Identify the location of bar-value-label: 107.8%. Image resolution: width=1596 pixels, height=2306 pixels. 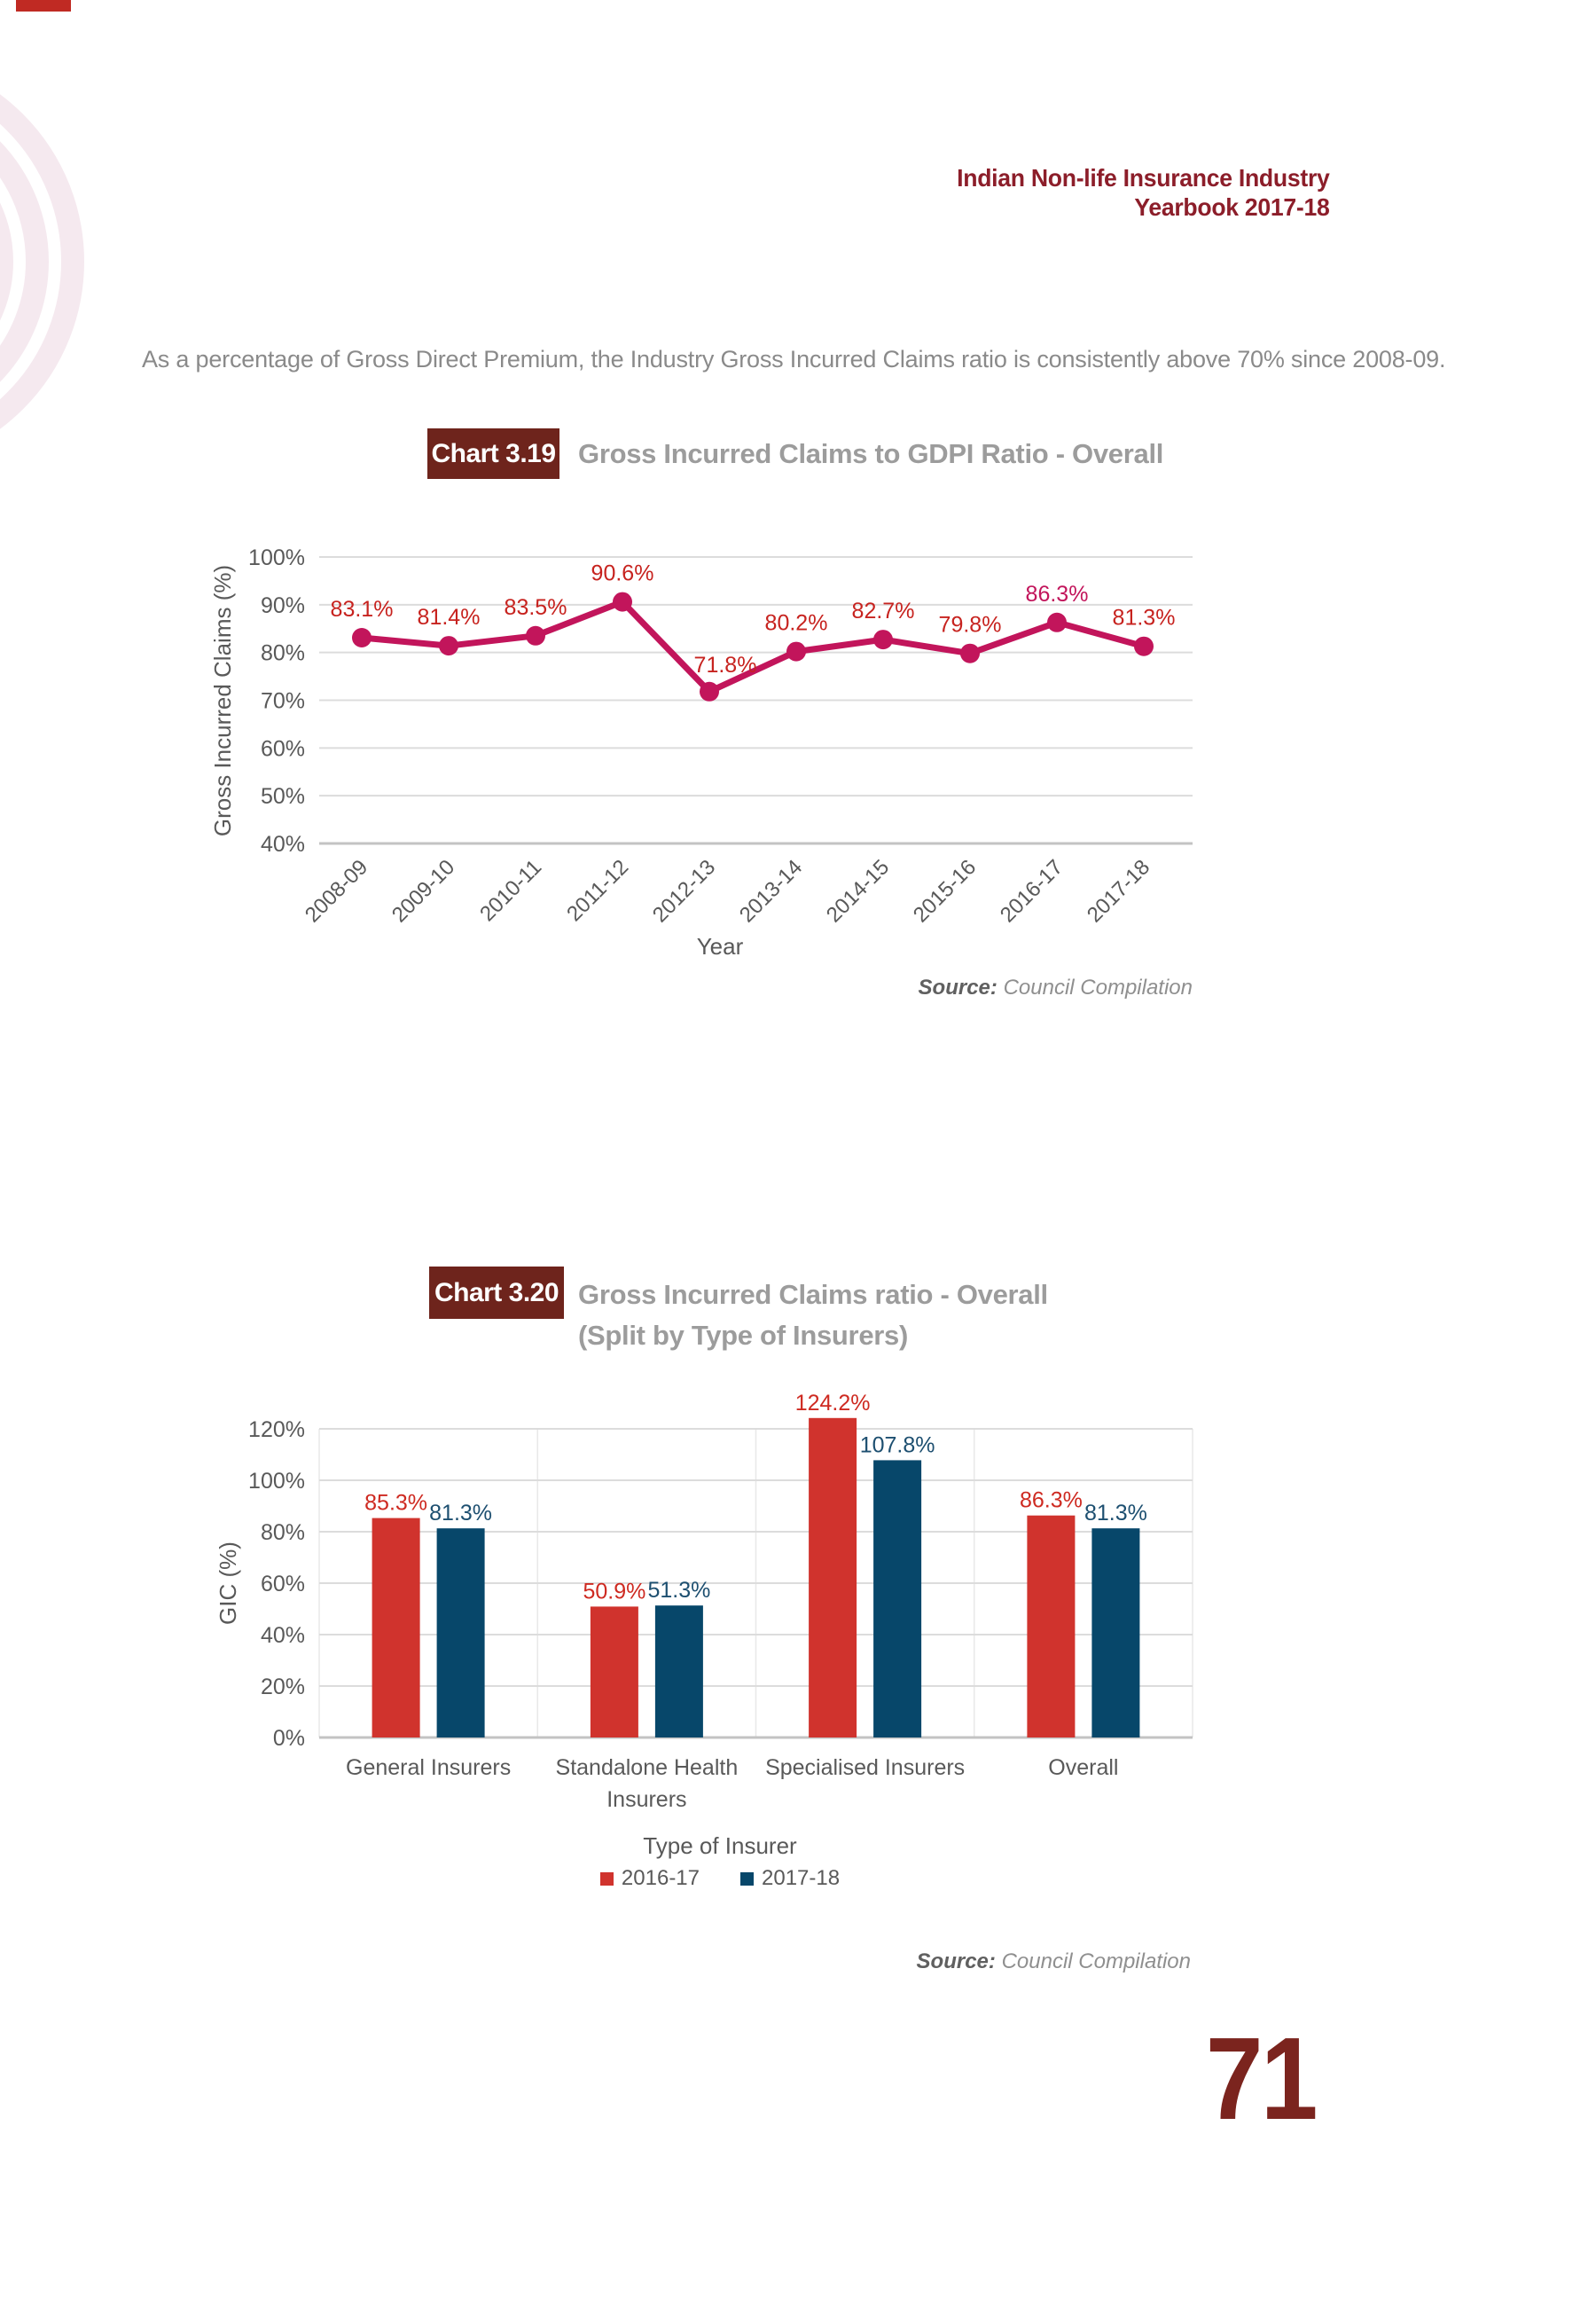
(898, 1444).